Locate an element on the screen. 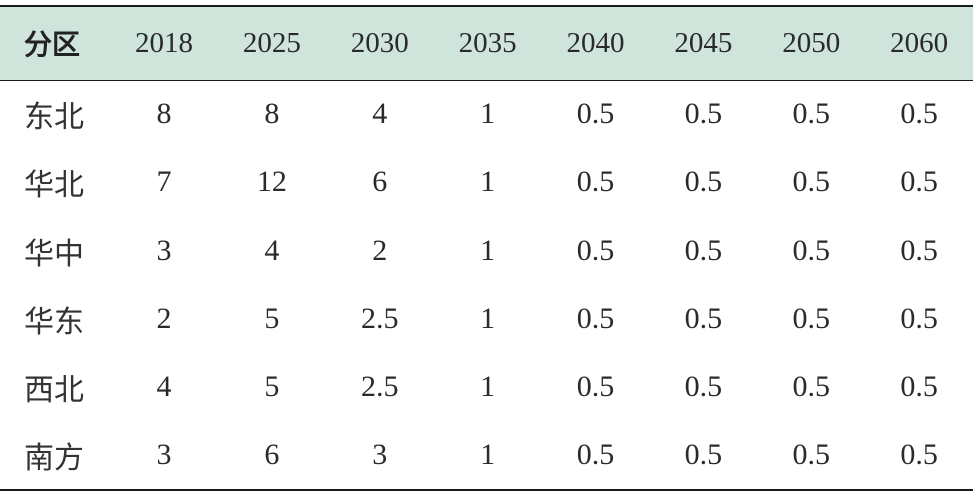 The image size is (973, 494). header-cell-year: 2040 is located at coordinates (595, 42).